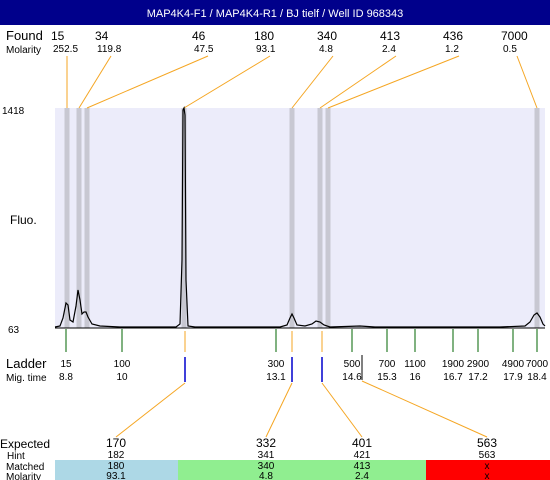 This screenshot has height=480, width=550. Describe the element at coordinates (13, 111) in the screenshot. I see `y-tick-max: 1418` at that location.